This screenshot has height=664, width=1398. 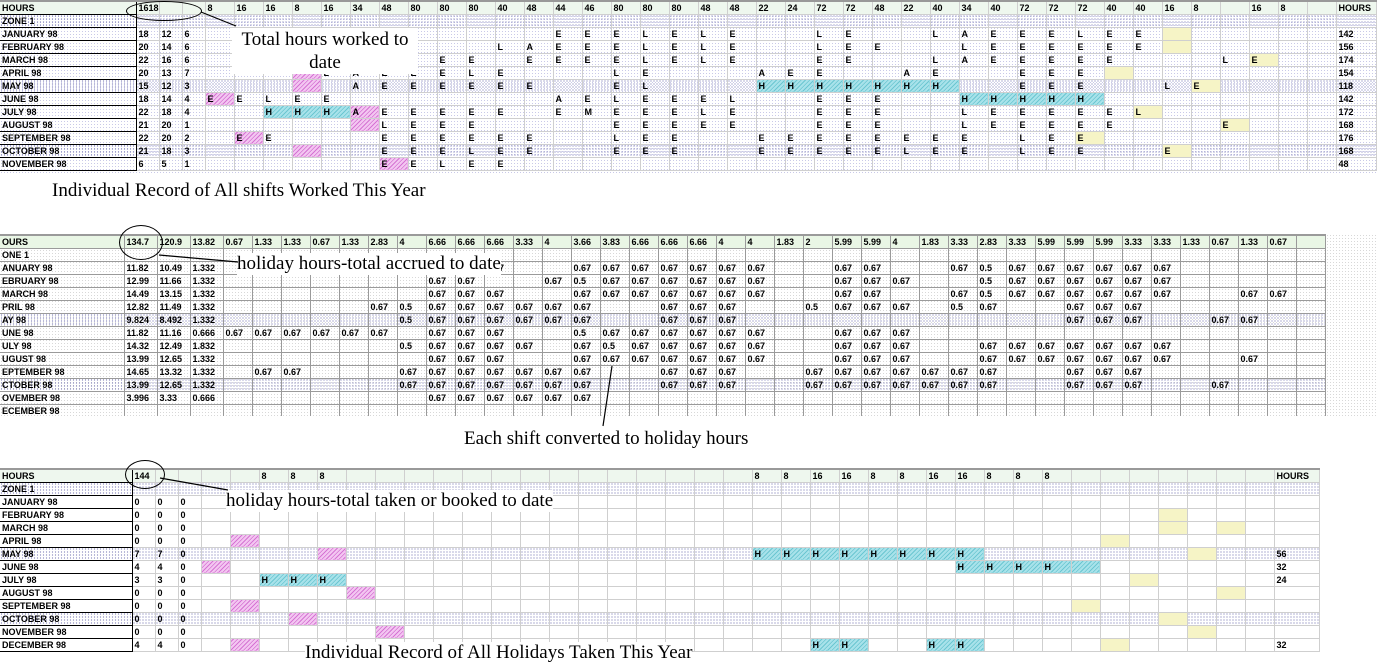 I want to click on month-label: JANUARY 98, so click(x=68, y=34).